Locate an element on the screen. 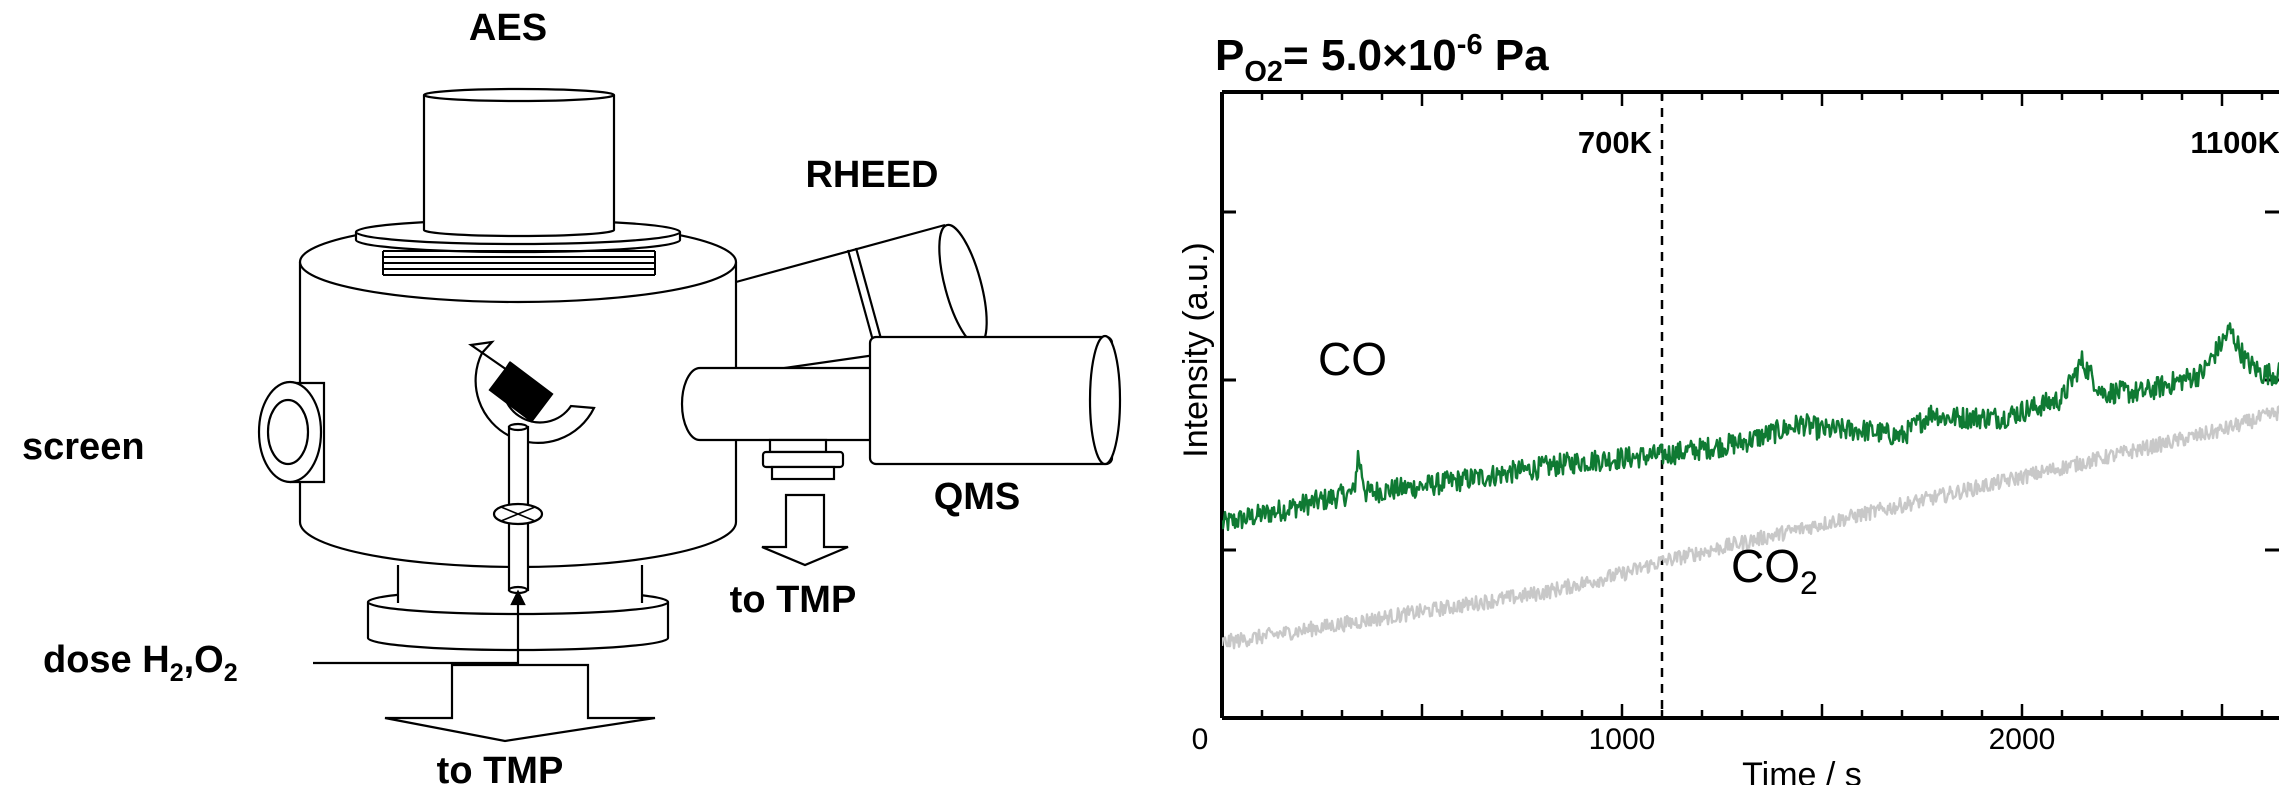 This screenshot has height=785, width=2279. x-tick-label: 0 is located at coordinates (1200, 739).